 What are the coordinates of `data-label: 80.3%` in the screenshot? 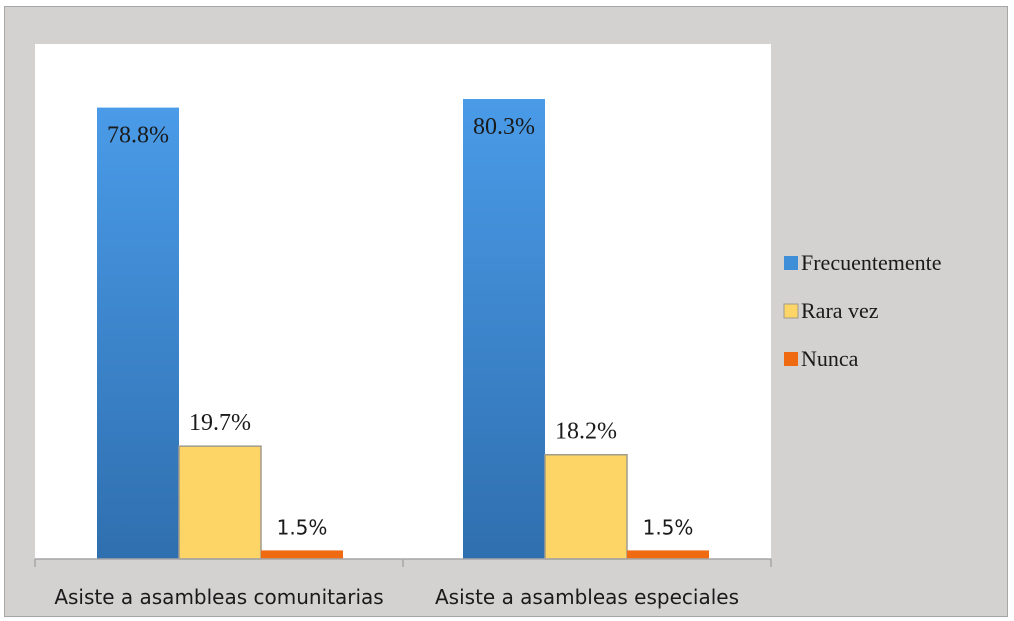 It's located at (504, 127).